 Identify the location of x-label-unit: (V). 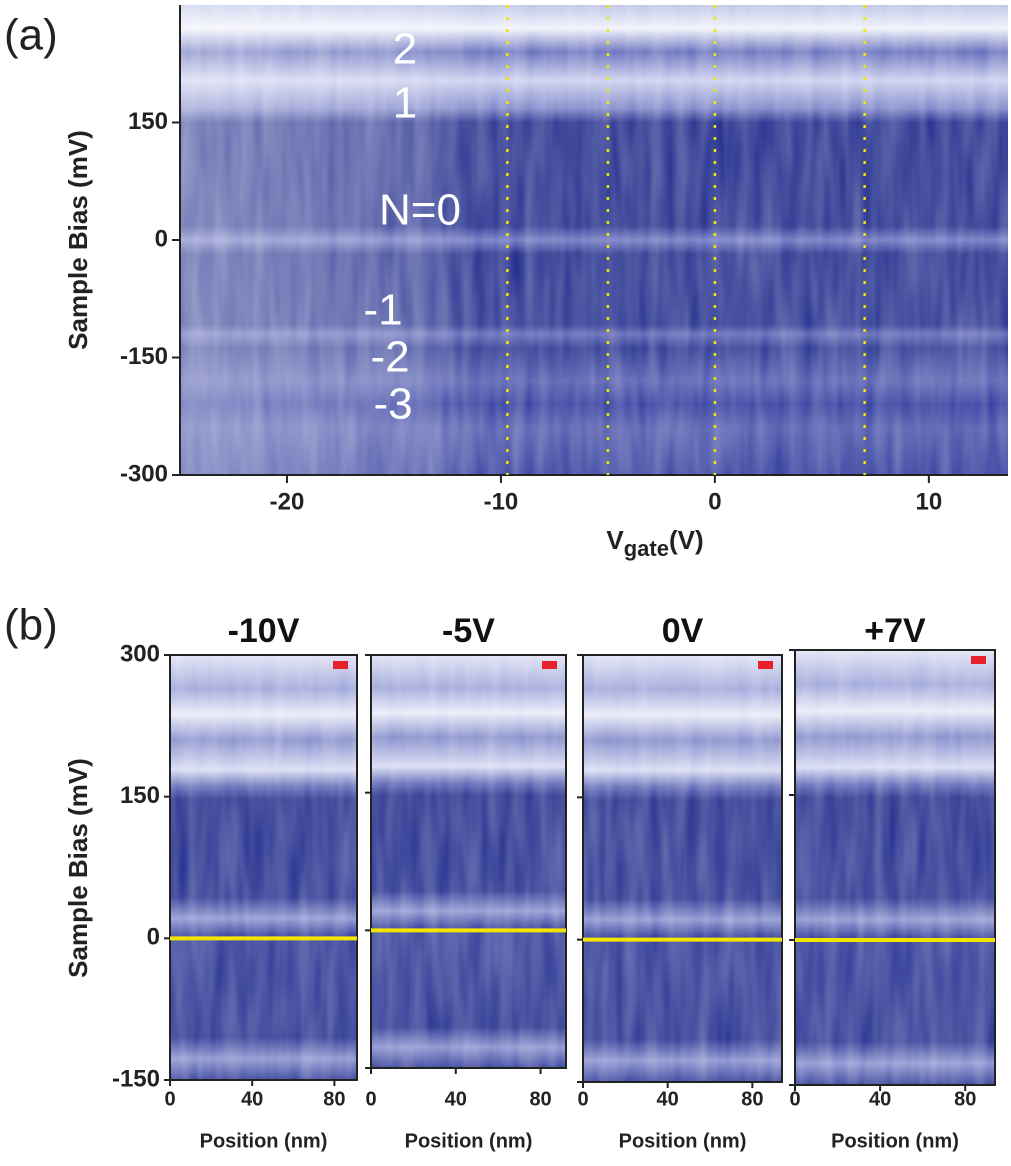
(686, 540).